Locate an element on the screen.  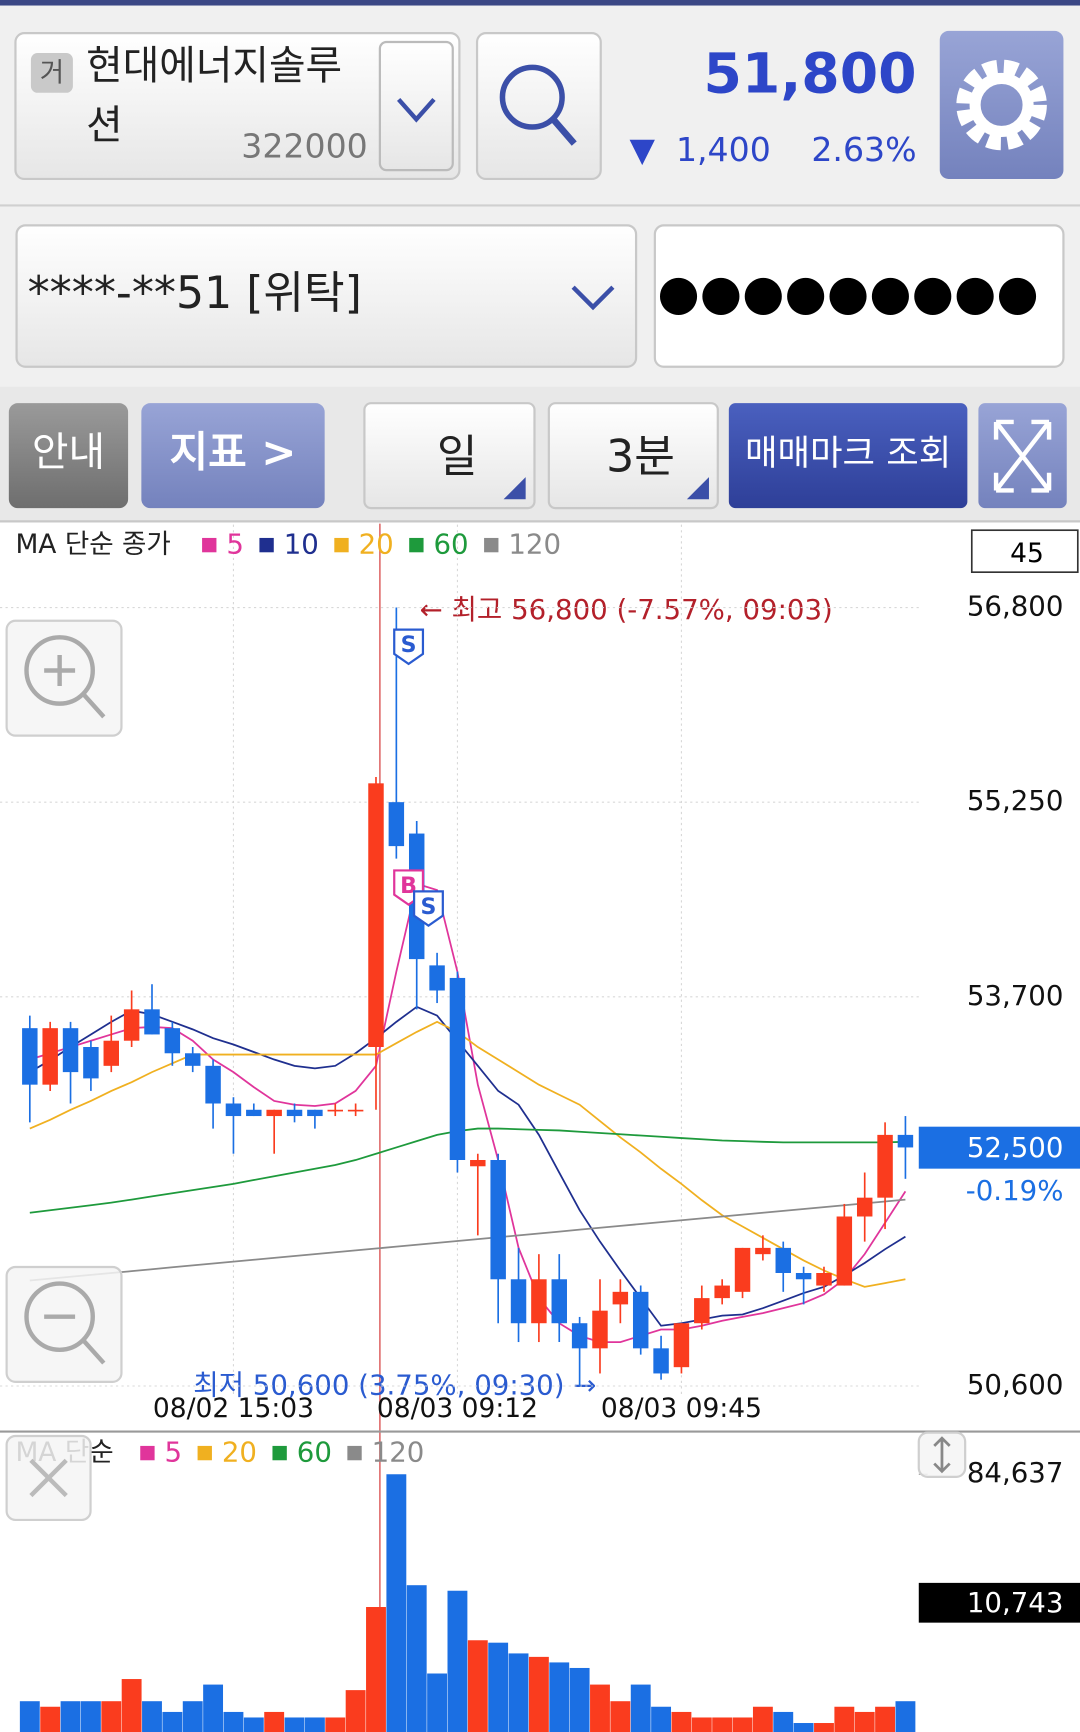
legend-label: 60 is located at coordinates (450, 544).